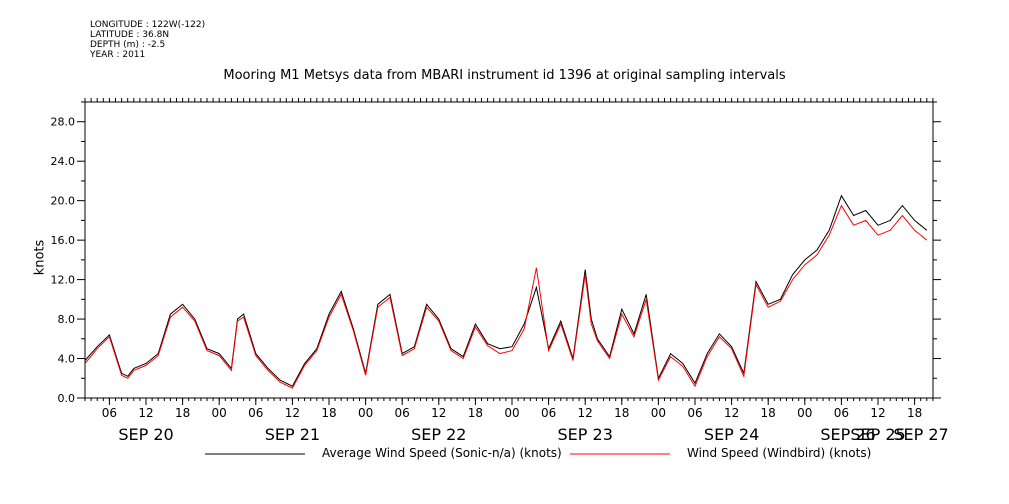 Image resolution: width=1009 pixels, height=504 pixels. Describe the element at coordinates (63, 122) in the screenshot. I see `y-tick-label: 28.0` at that location.